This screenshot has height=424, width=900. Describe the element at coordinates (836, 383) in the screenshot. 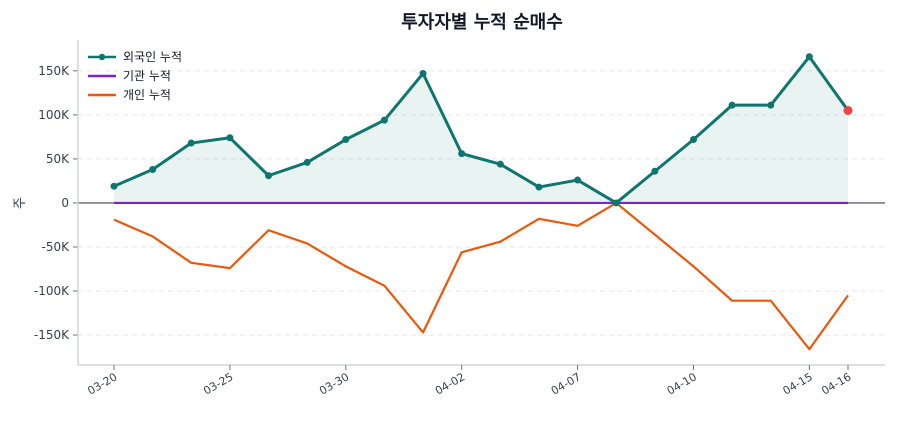

I see `x-tick-label: 04-16` at that location.